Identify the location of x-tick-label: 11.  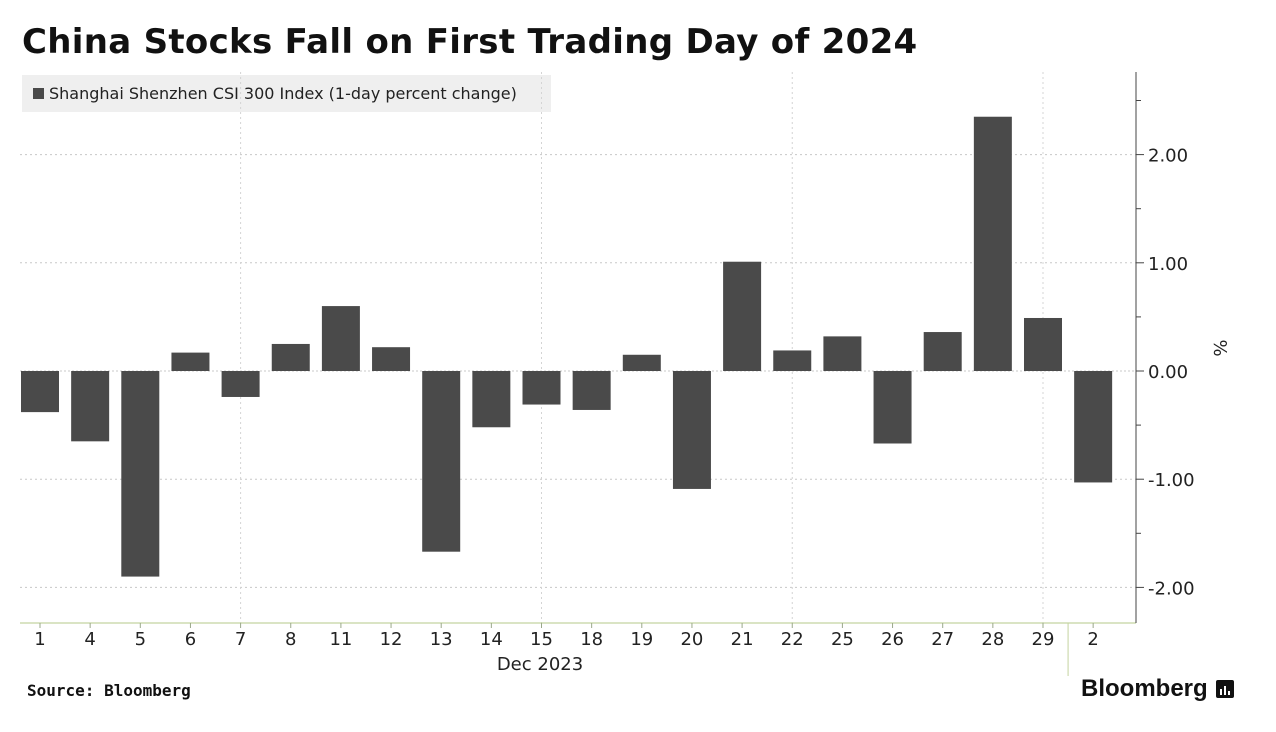
(340, 639).